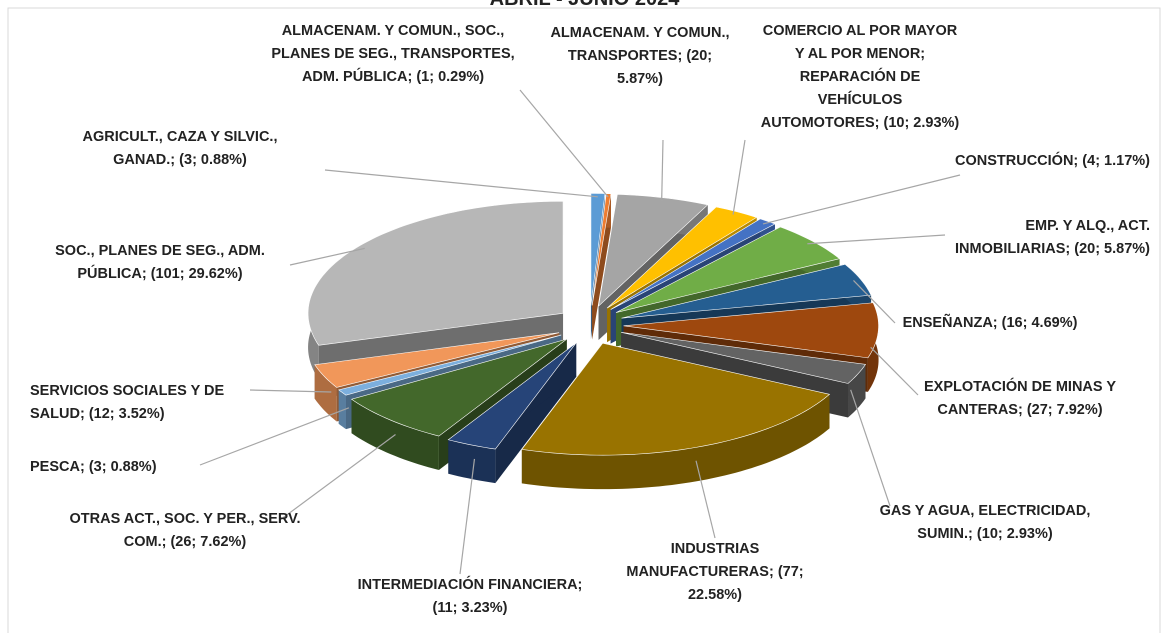  I want to click on label-value: (4; 1.17%), so click(1116, 161).